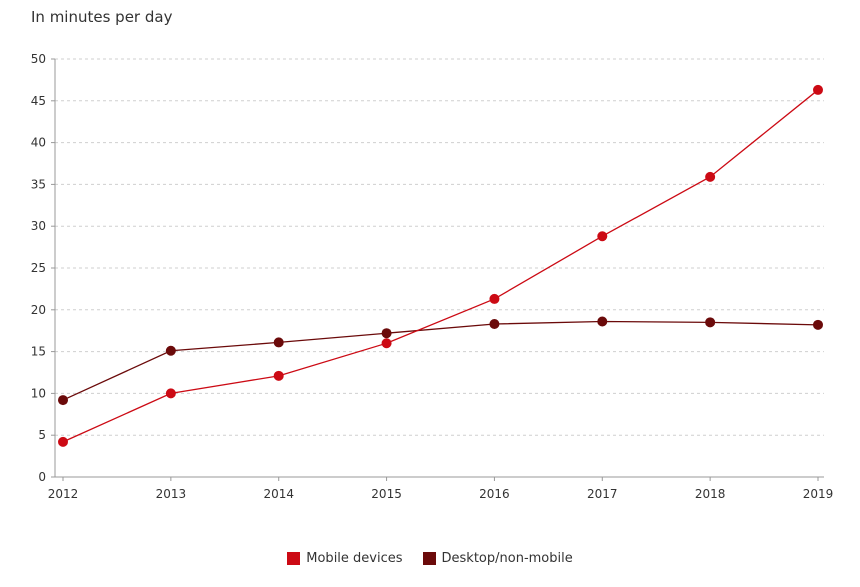 The height and width of the screenshot is (587, 860). Describe the element at coordinates (386, 494) in the screenshot. I see `x-tick-label: 2015` at that location.